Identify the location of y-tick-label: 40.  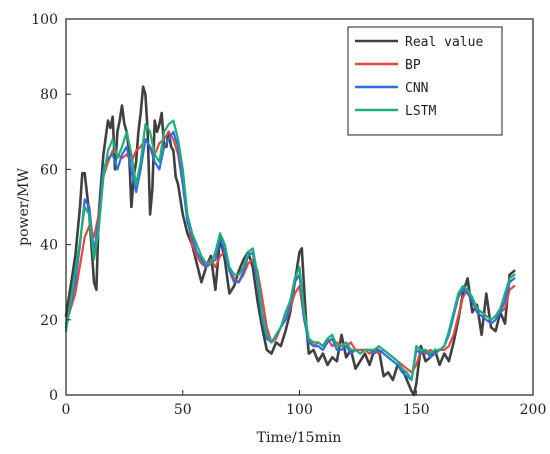
(49, 246).